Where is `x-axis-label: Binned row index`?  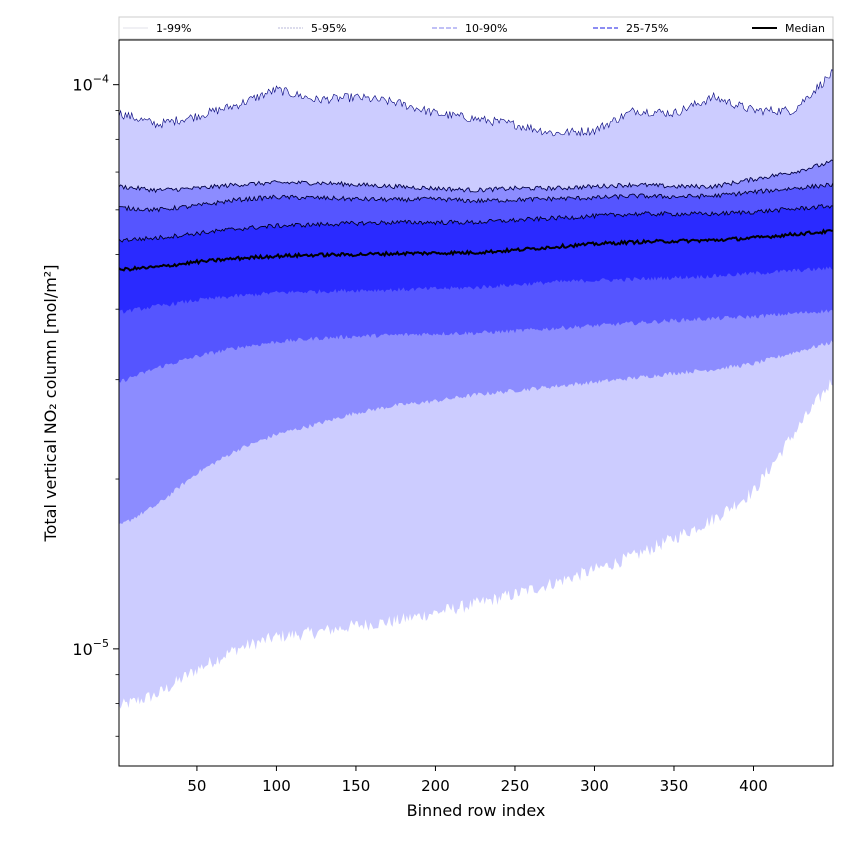 x-axis-label: Binned row index is located at coordinates (476, 810).